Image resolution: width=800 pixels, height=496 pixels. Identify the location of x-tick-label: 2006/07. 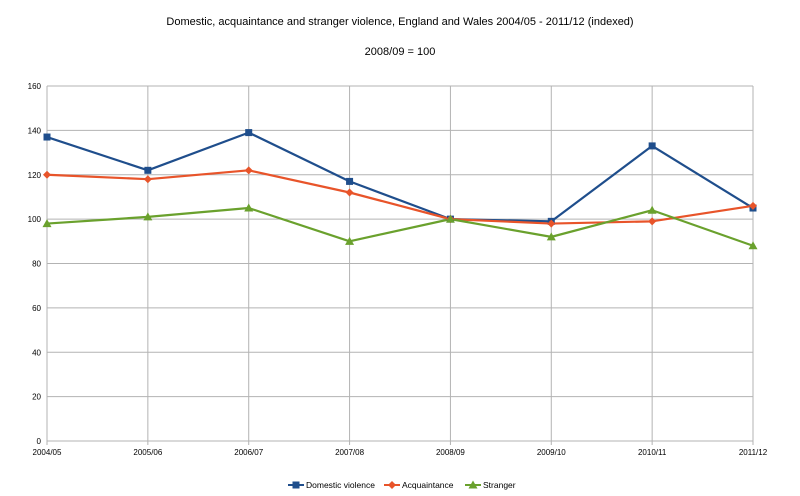
(248, 452).